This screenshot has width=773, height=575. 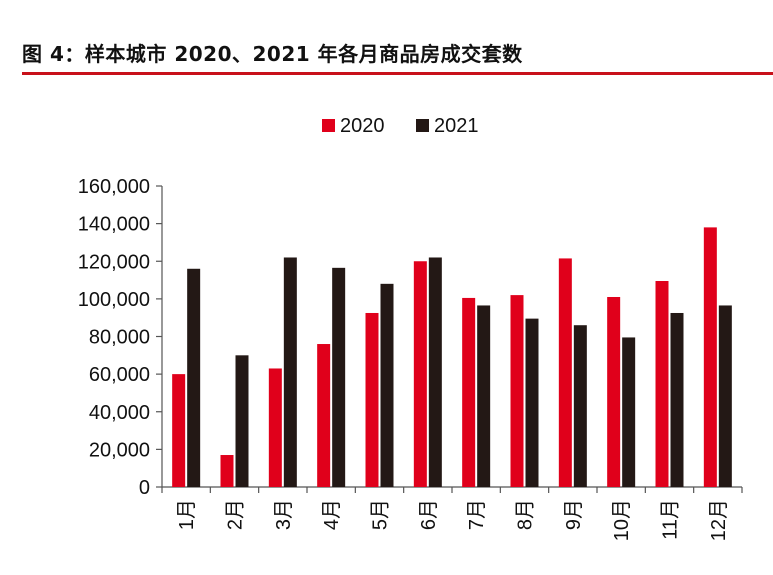 What do you see at coordinates (671, 519) in the screenshot?
I see `x-tick-label: 11月` at bounding box center [671, 519].